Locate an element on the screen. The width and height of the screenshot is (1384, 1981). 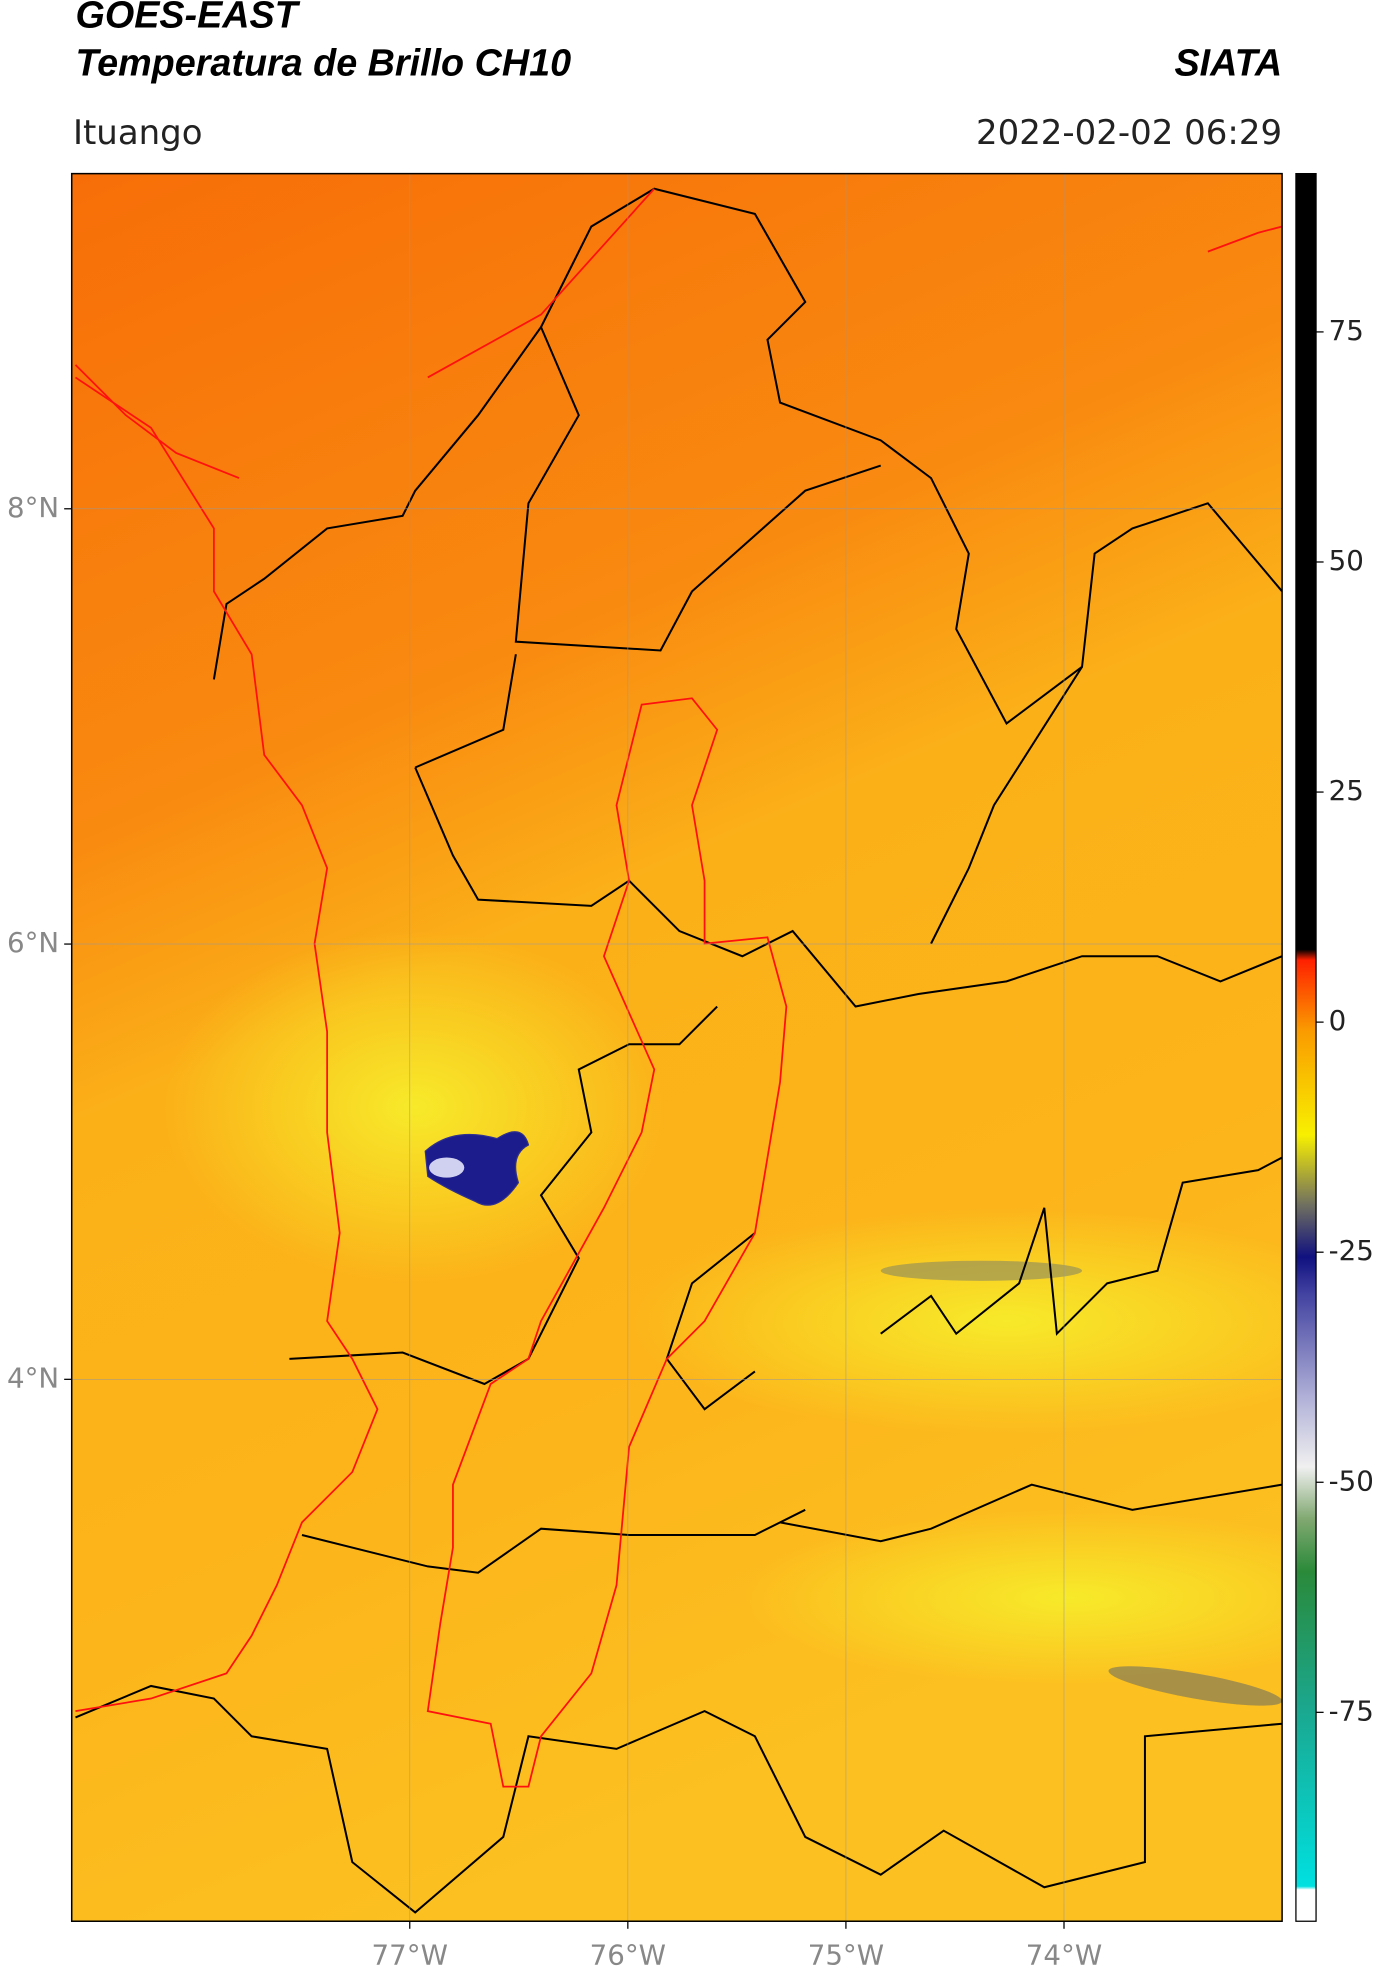
colorbar-tick-label: 75 is located at coordinates (1346, 330).